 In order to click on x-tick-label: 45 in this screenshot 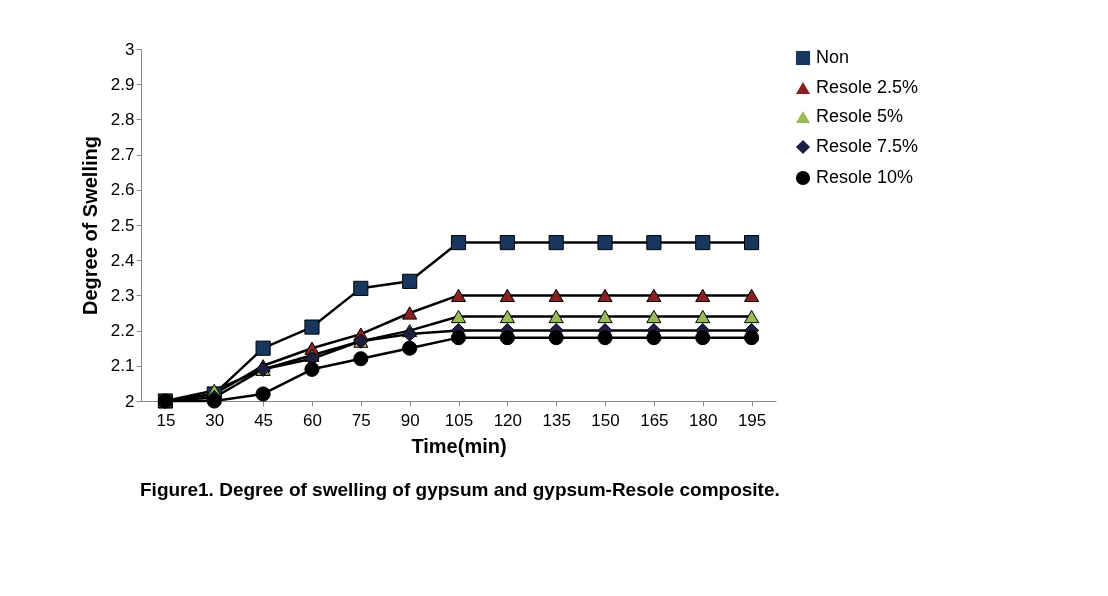, I will do `click(264, 420)`.